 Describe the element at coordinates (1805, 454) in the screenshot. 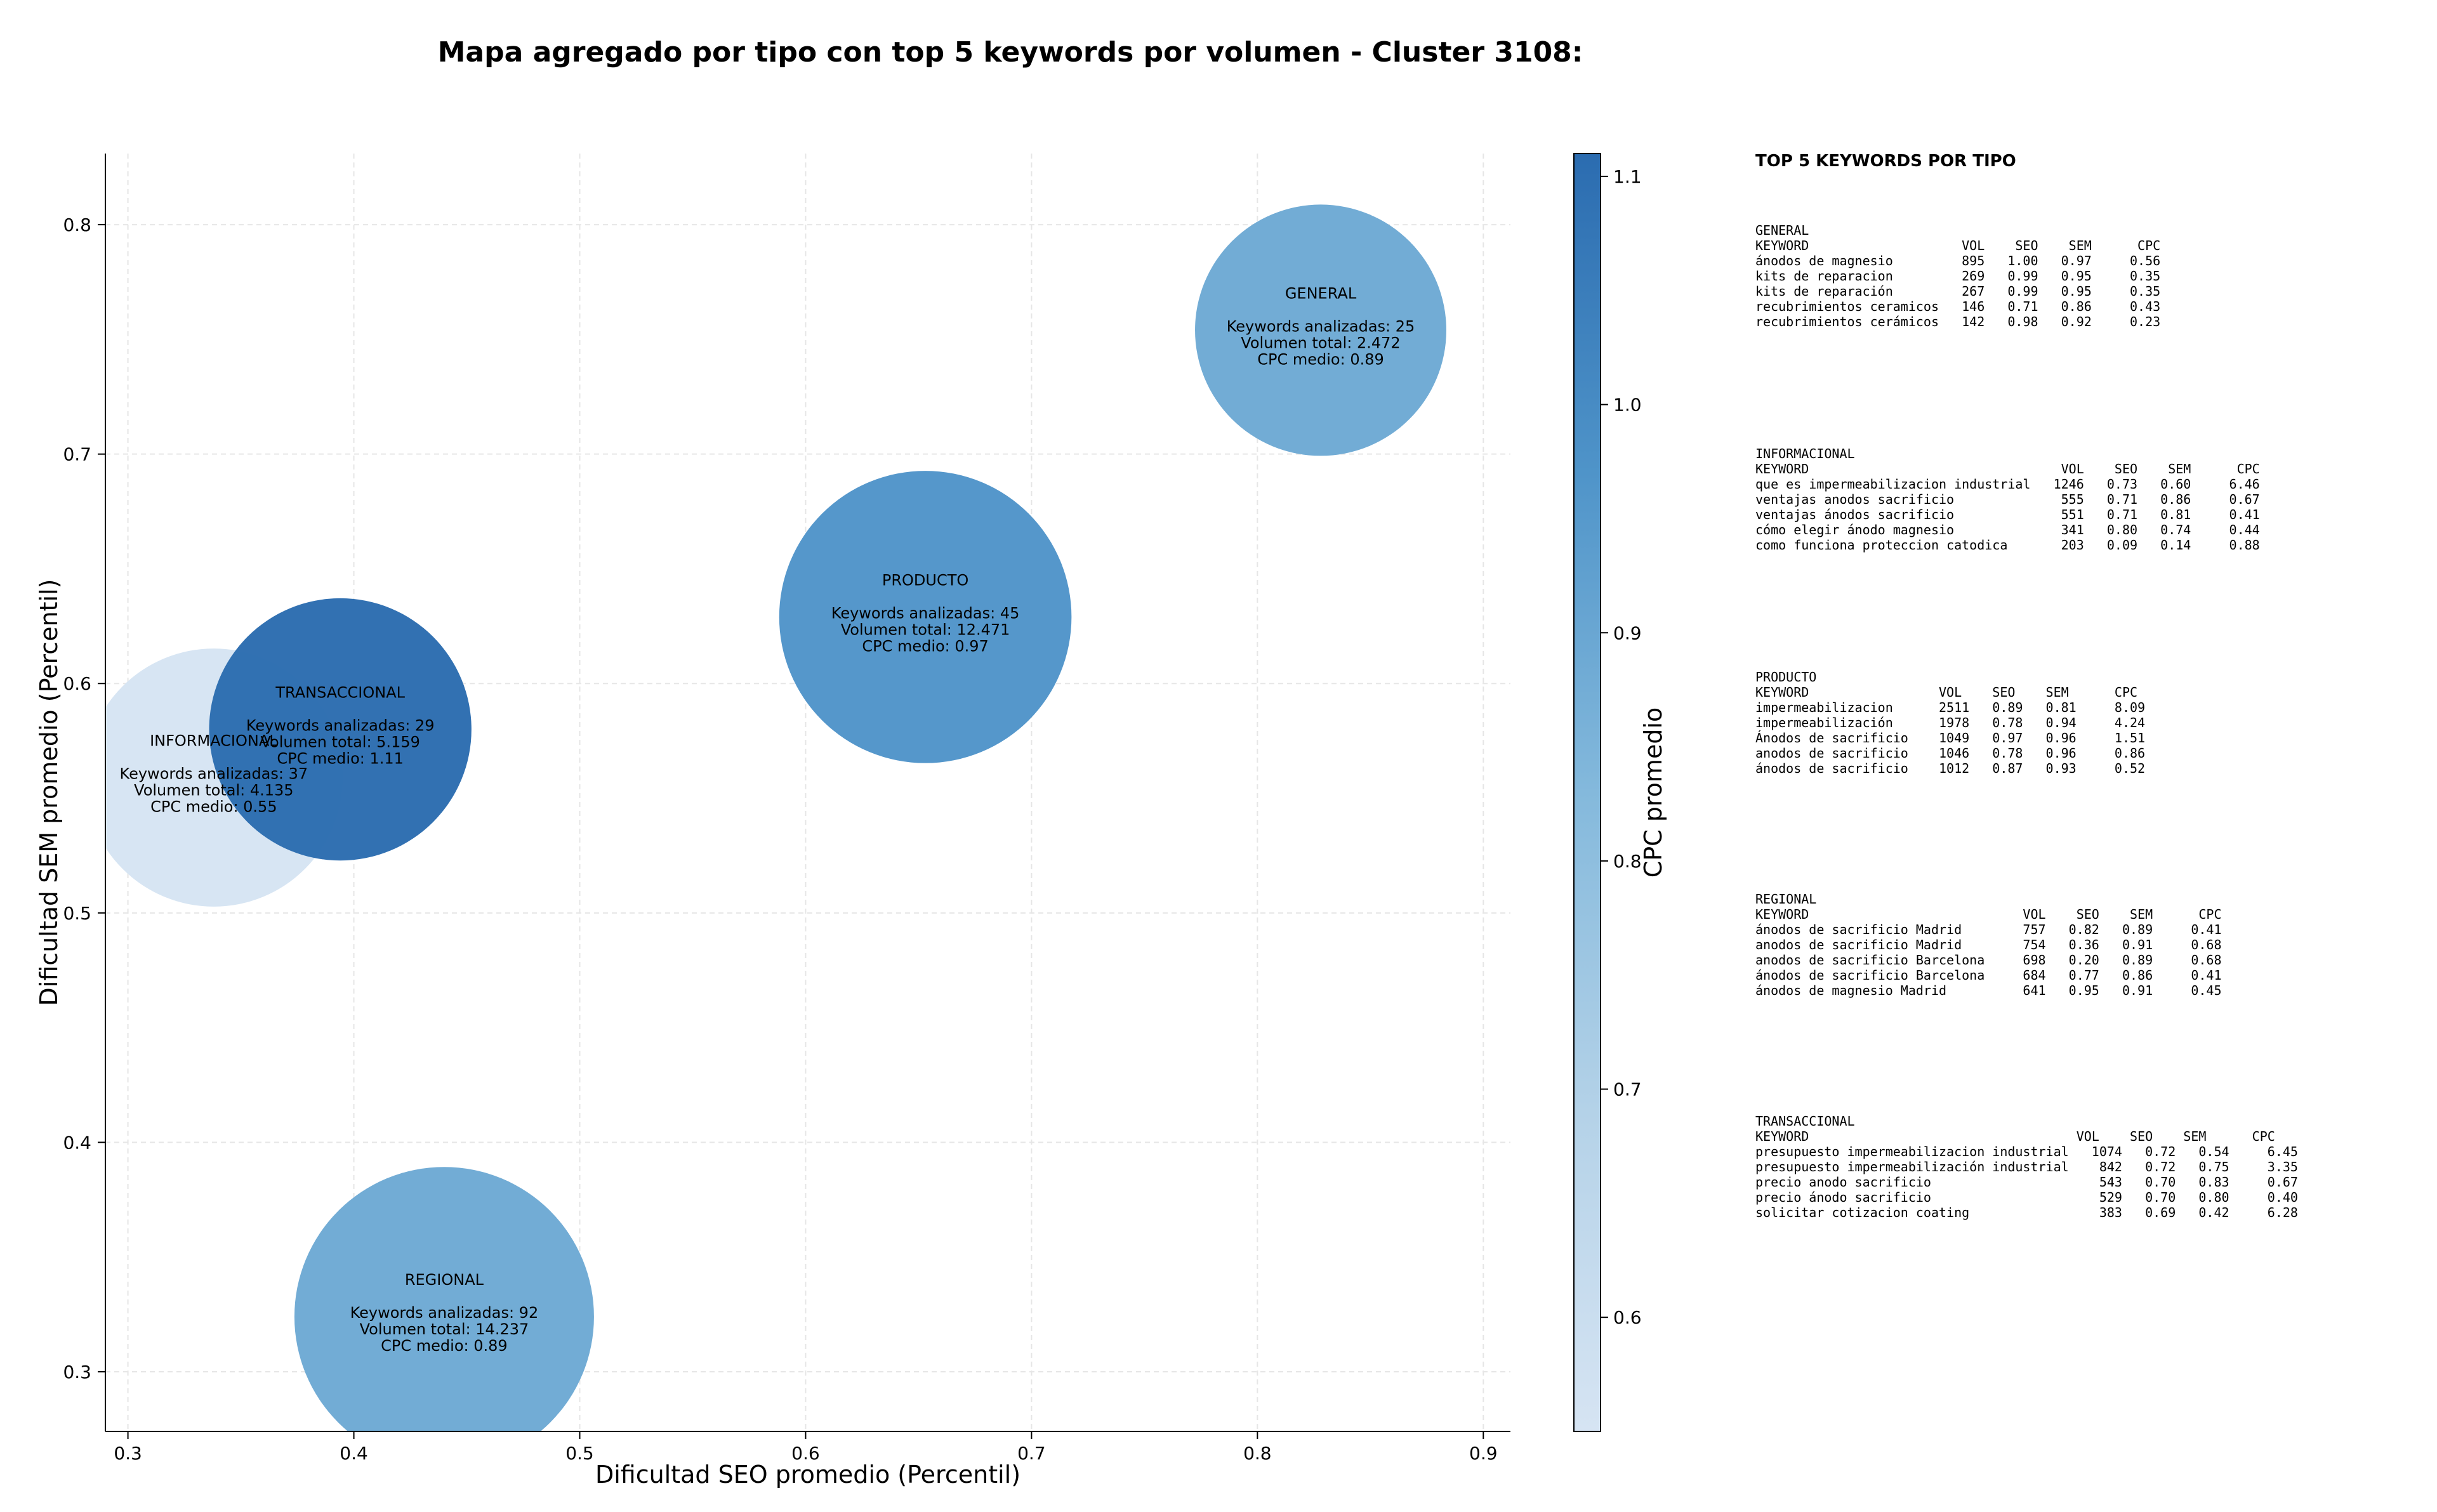

I see `table-group-name: INFORMACIONAL` at that location.